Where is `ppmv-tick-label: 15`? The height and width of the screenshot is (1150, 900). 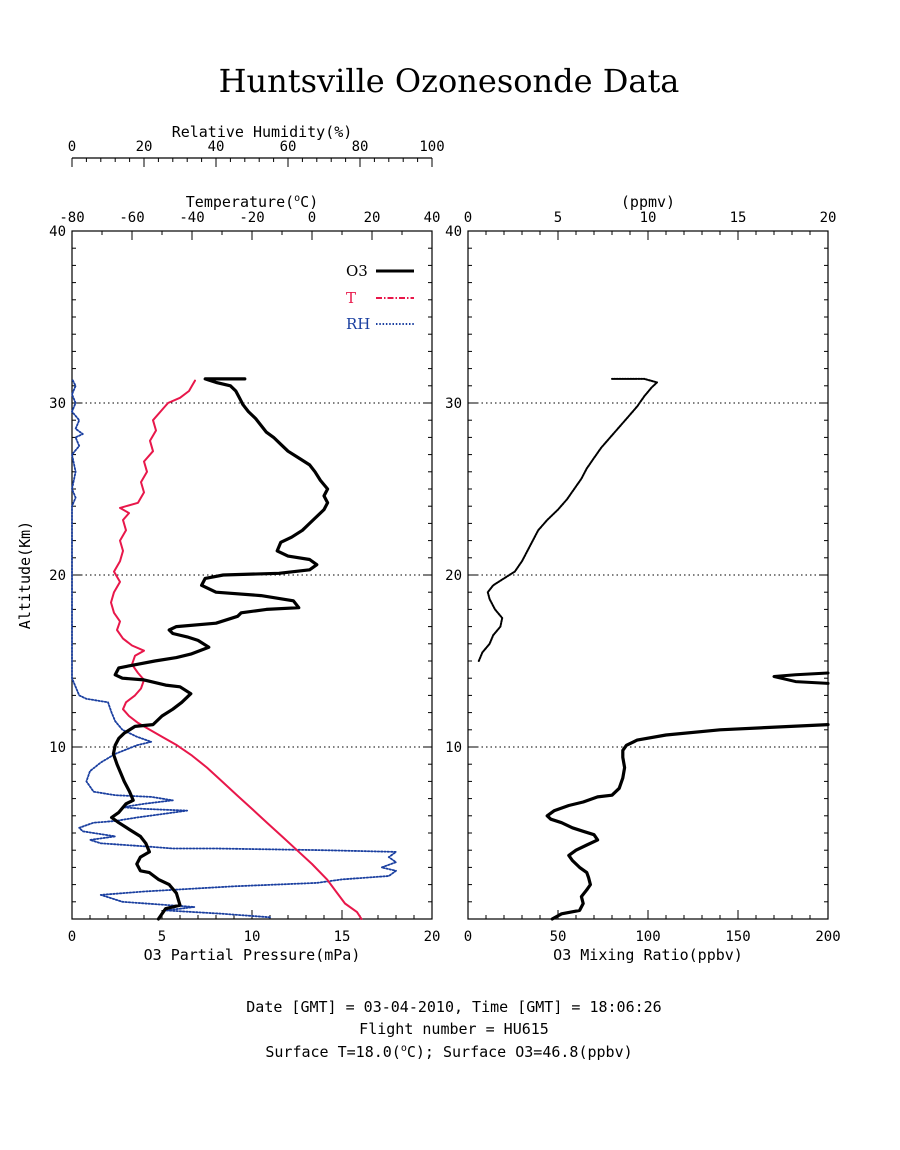 ppmv-tick-label: 15 is located at coordinates (738, 218).